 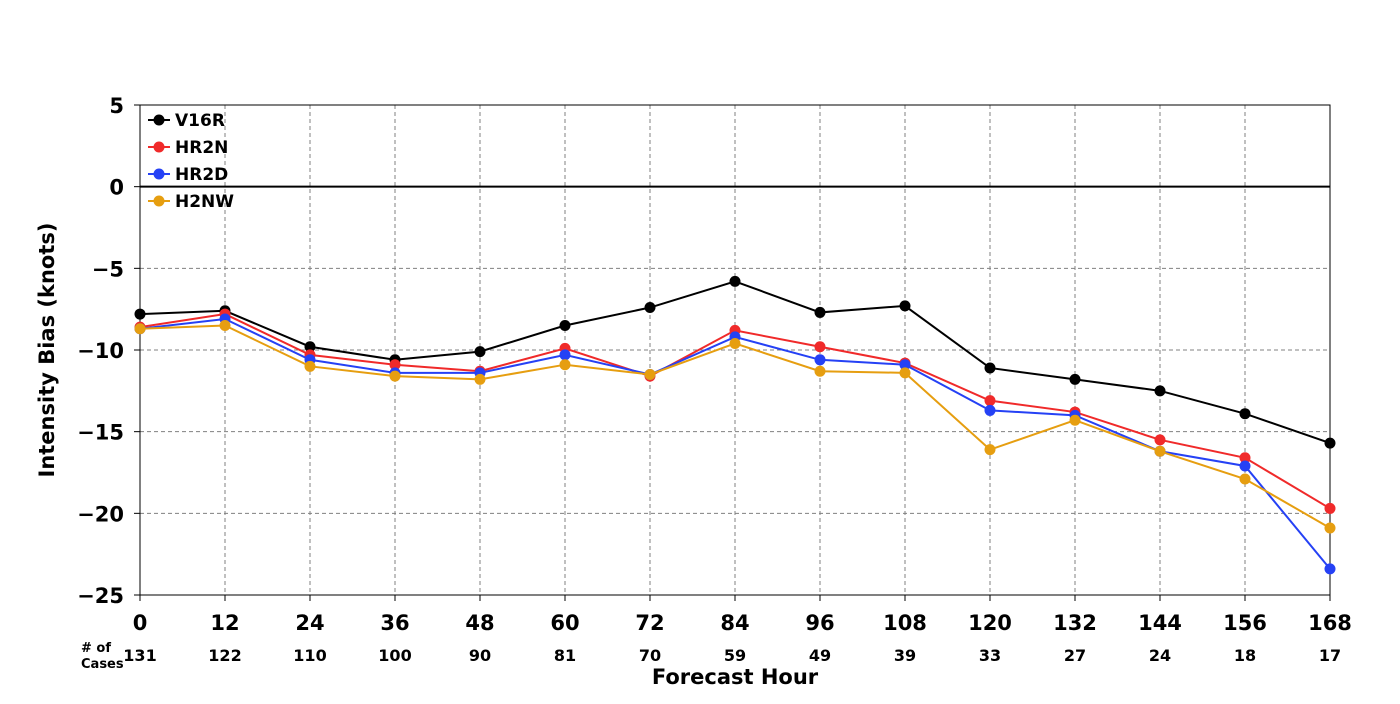 What do you see at coordinates (224, 655) in the screenshot?
I see `case-count: 122` at bounding box center [224, 655].